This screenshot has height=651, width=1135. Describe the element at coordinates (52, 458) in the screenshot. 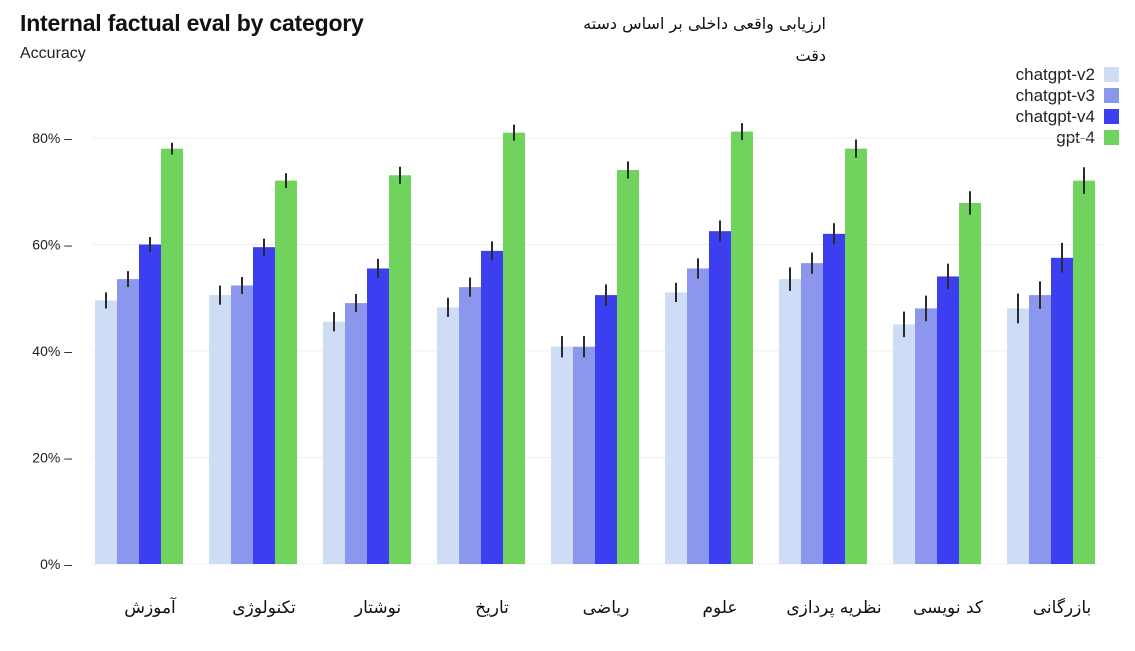

I see `y-tick-label: 20% –` at that location.